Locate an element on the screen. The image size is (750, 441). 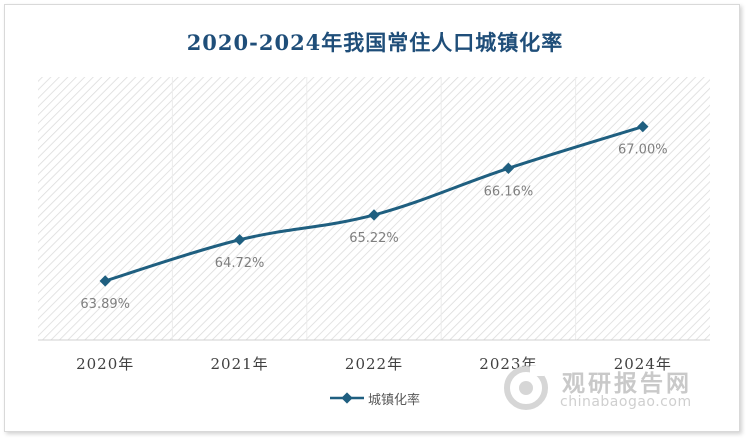
watermark-logo-icon is located at coordinates (526, 388).